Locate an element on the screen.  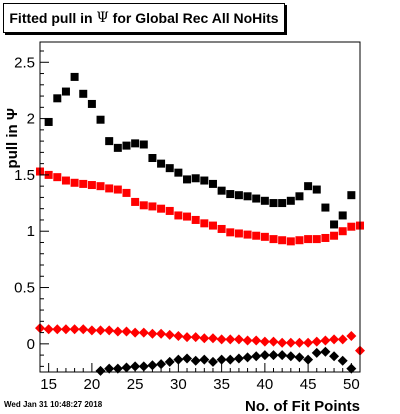
x-tick-label: 15 is located at coordinates (48, 384).